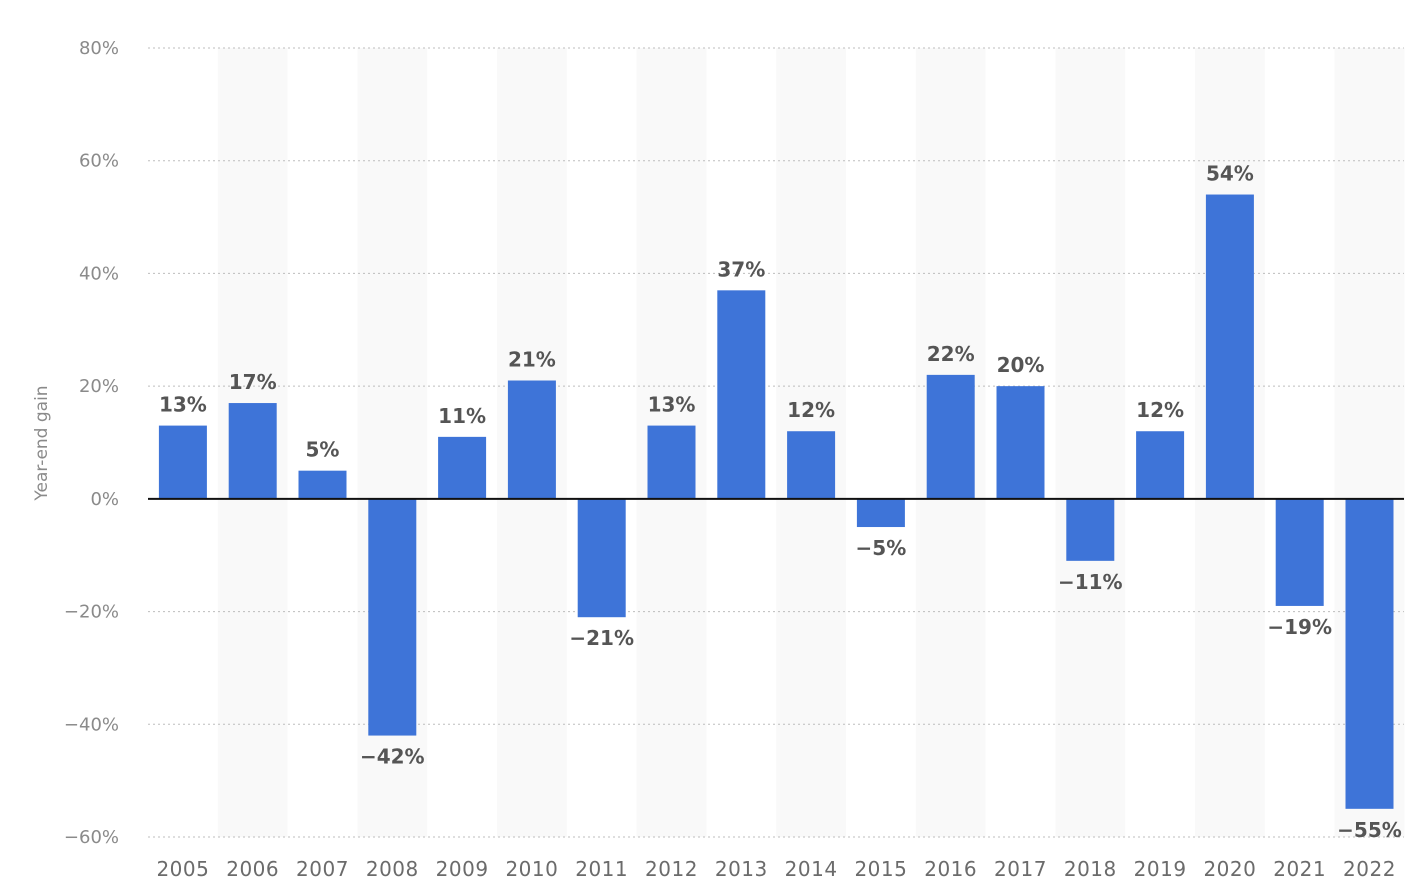 The width and height of the screenshot is (1418, 892). Describe the element at coordinates (322, 484) in the screenshot. I see `bar-2007` at that location.